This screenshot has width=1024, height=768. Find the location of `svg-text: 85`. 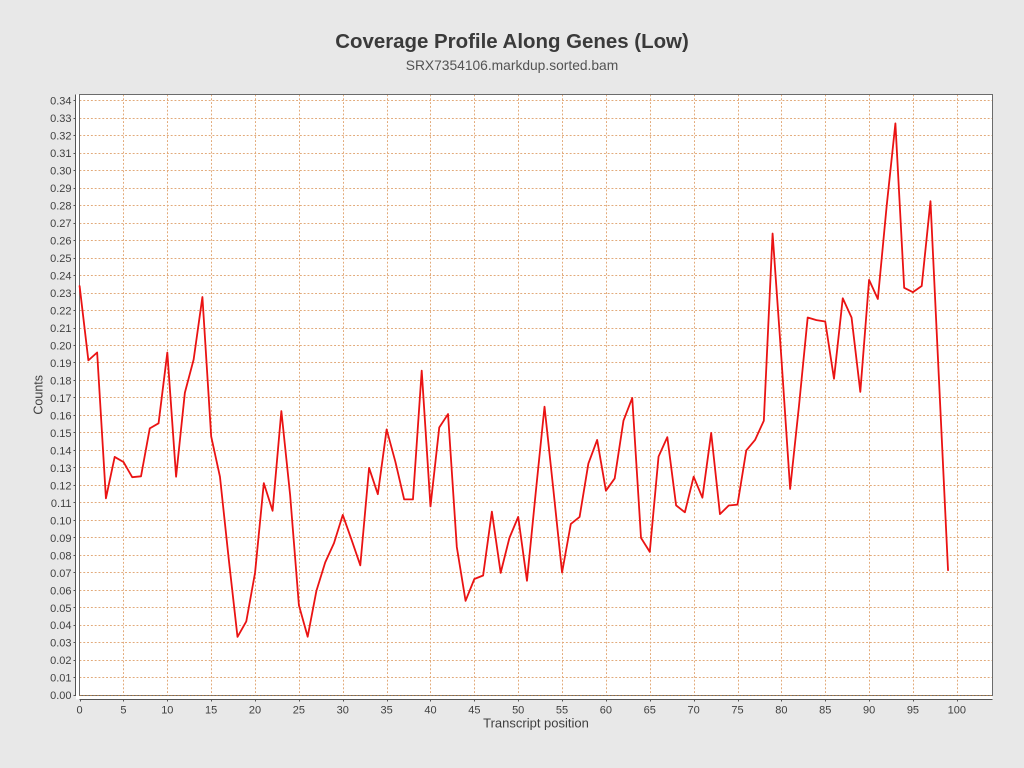

svg-text: 85 is located at coordinates (825, 711).